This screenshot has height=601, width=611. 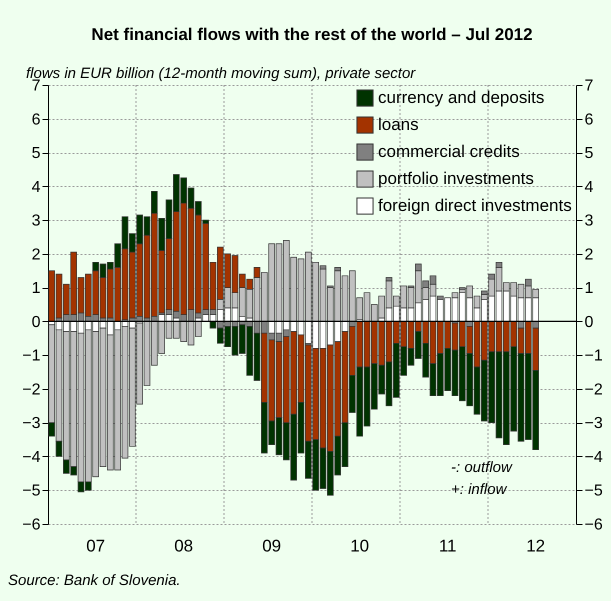 I want to click on y-tick-label: 7, so click(x=36, y=86).